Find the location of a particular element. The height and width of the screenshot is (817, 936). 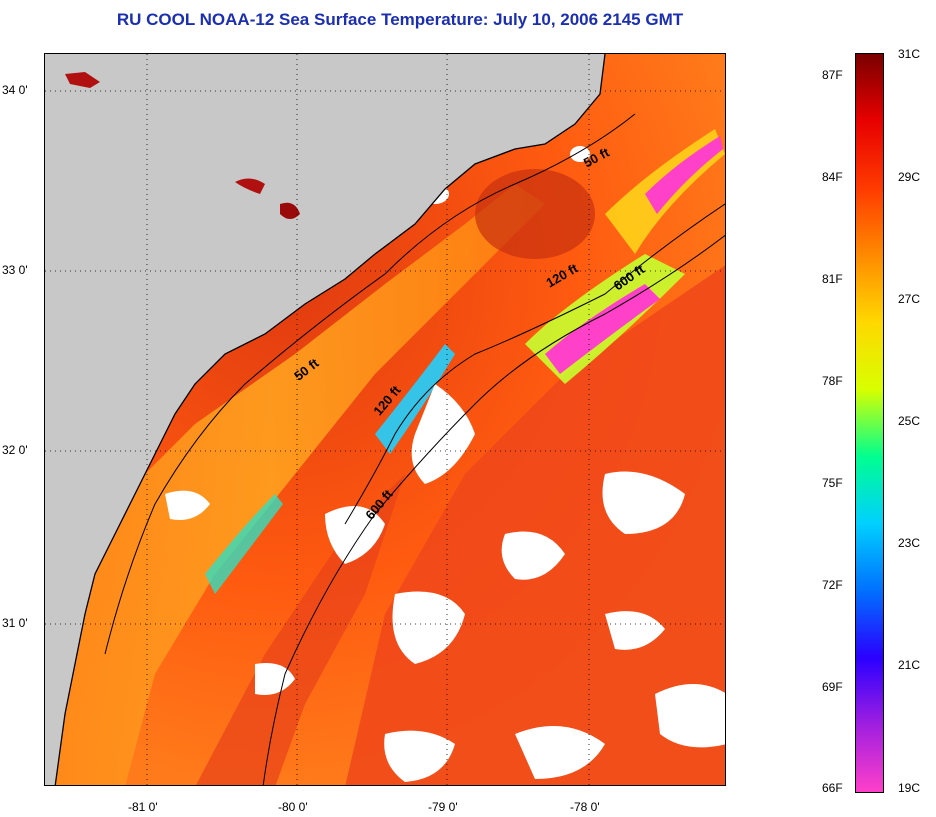

colorbar-fahrenheit-label: 84F is located at coordinates (832, 177).